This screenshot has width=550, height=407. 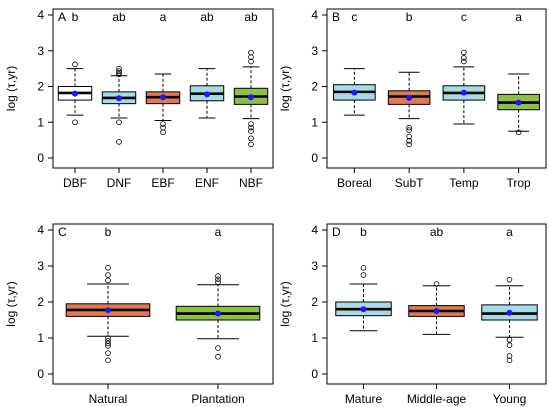 I want to click on significance-letter: c, so click(x=464, y=17).